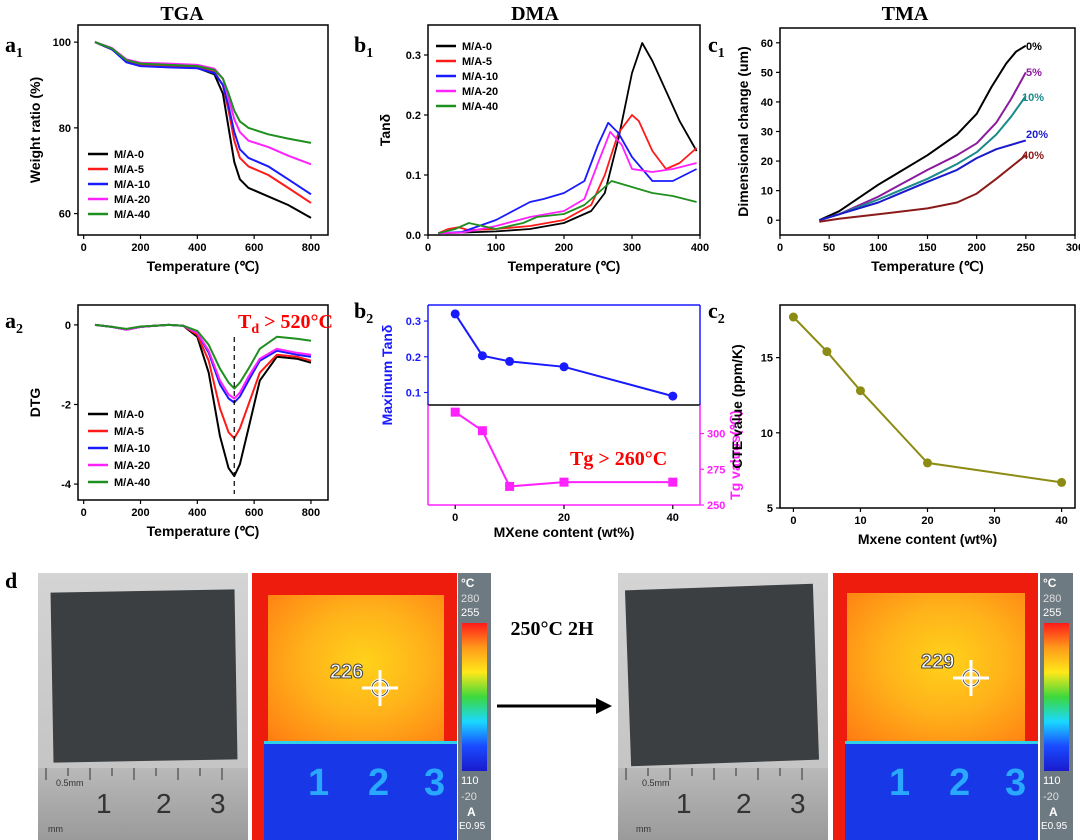 Image resolution: width=1080 pixels, height=840 pixels. What do you see at coordinates (84, 248) in the screenshot?
I see `a1-xtick-label: 0` at bounding box center [84, 248].